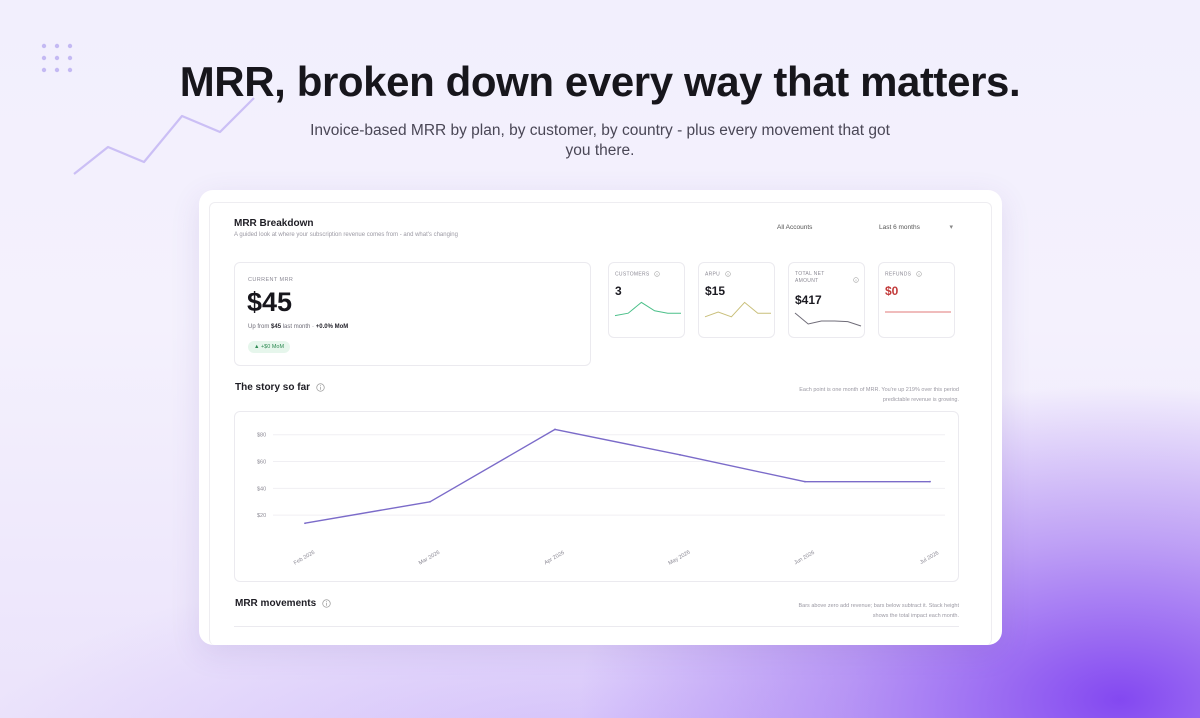 The image size is (1200, 718). What do you see at coordinates (57, 58) in the screenshot?
I see `decorative-dots` at bounding box center [57, 58].